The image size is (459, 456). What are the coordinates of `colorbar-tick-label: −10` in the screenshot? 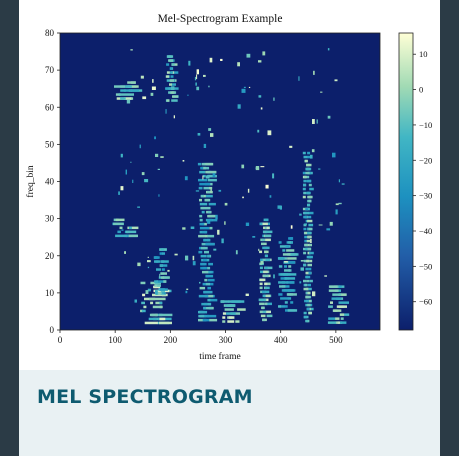 It's located at (425, 125).